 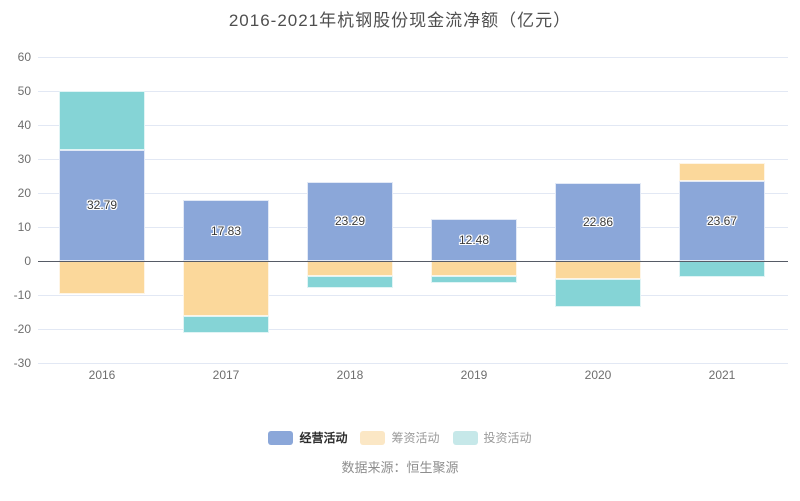 What do you see at coordinates (24, 91) in the screenshot?
I see `y-axis-tick-label: 50` at bounding box center [24, 91].